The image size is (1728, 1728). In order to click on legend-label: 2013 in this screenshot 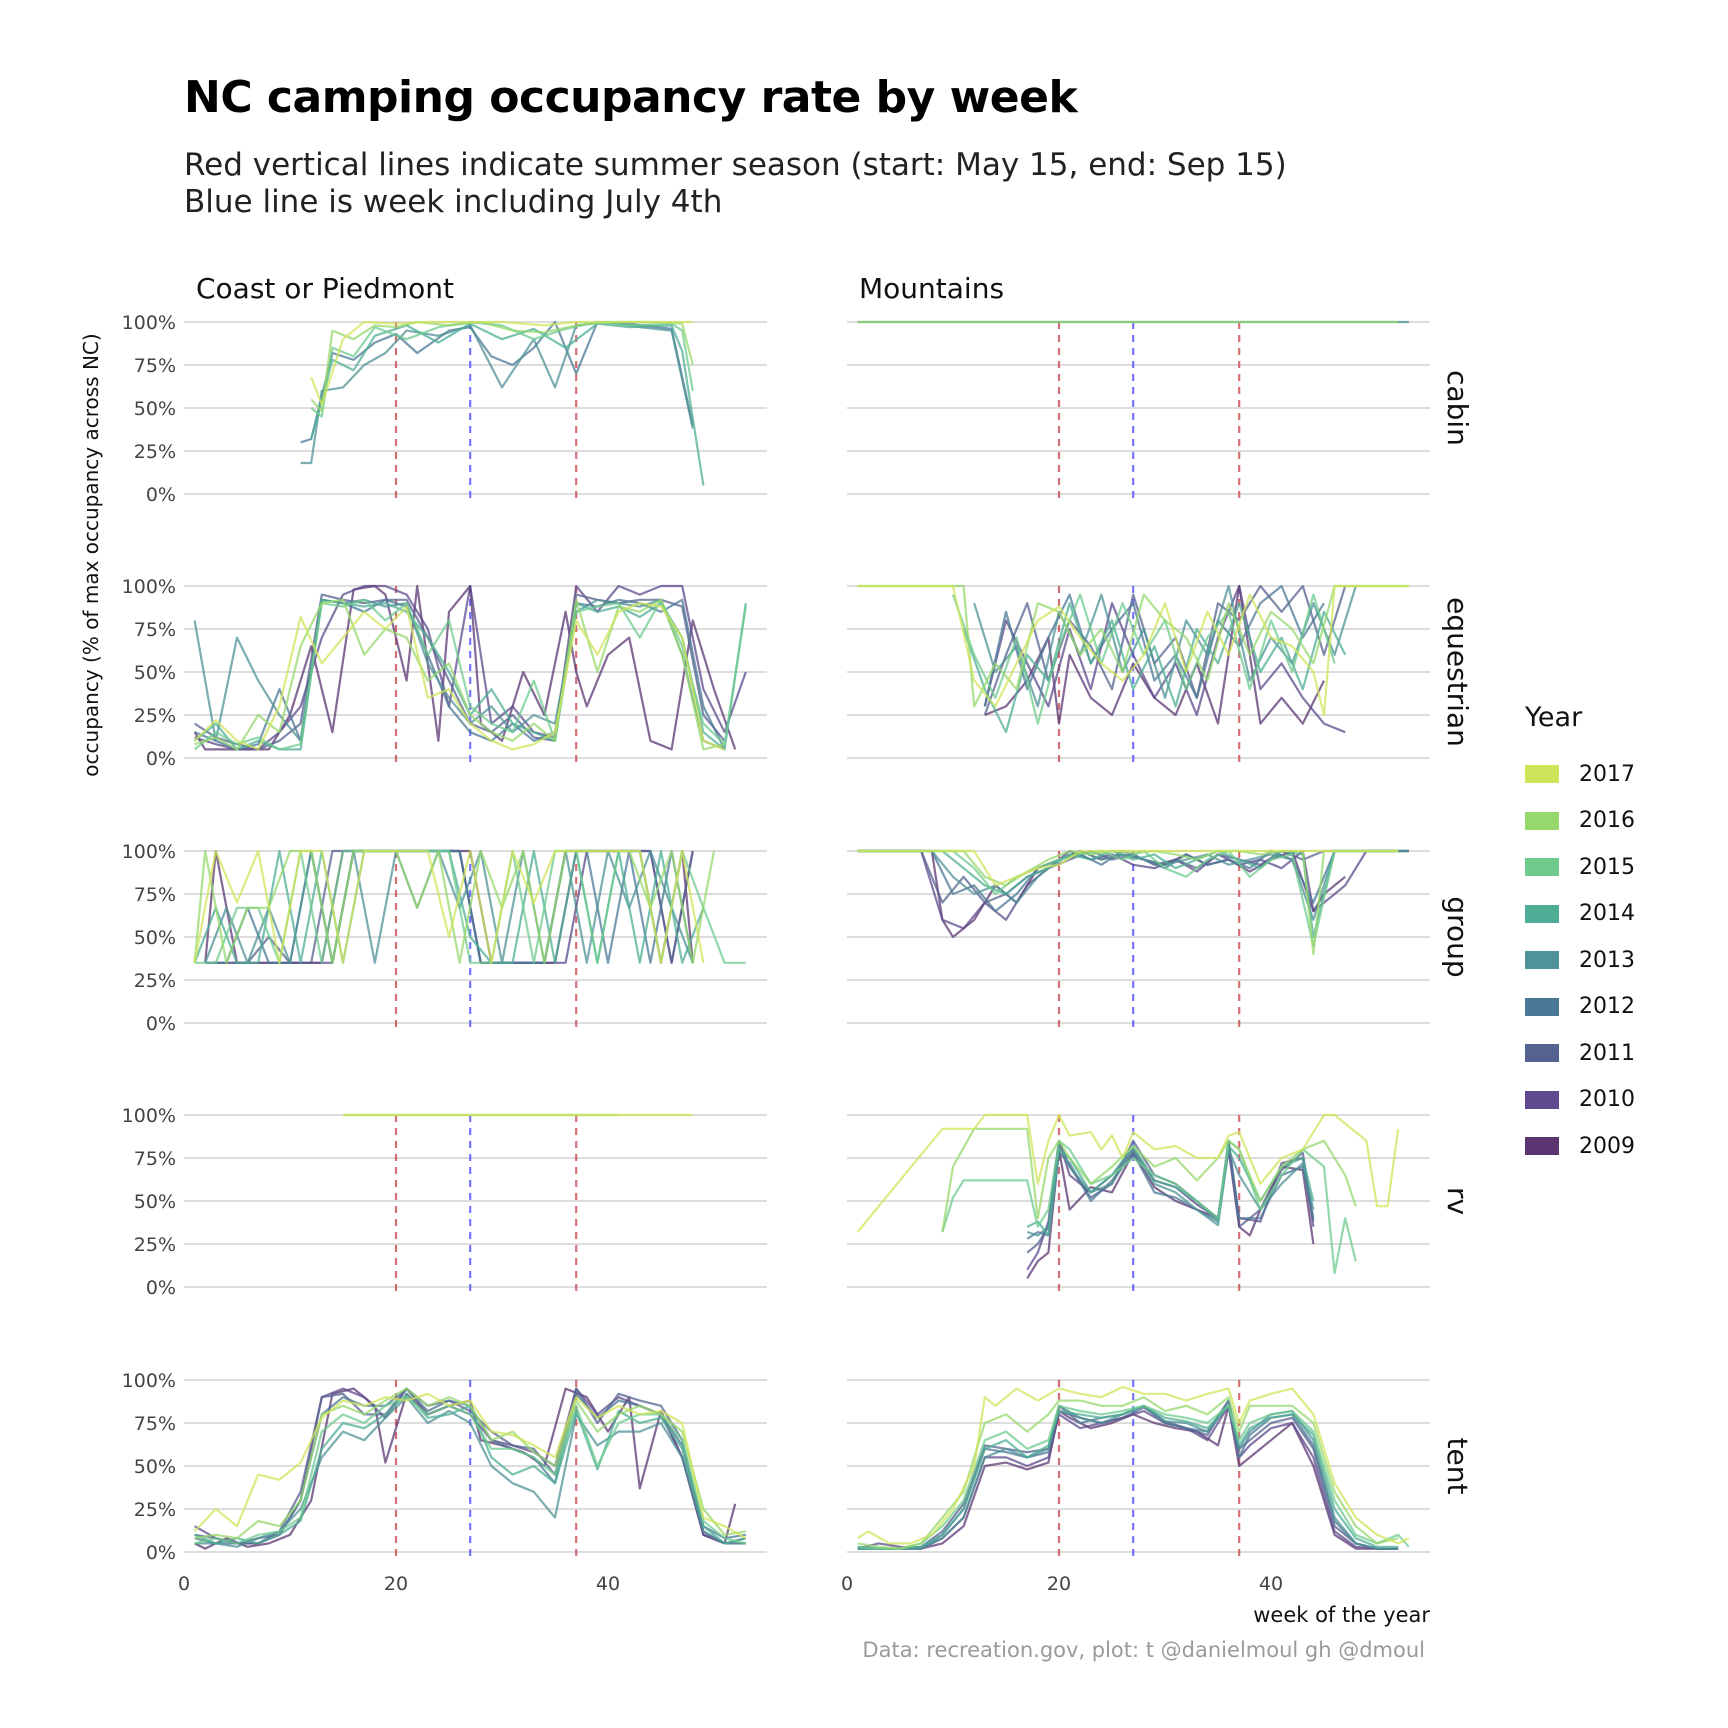, I will do `click(1607, 960)`.